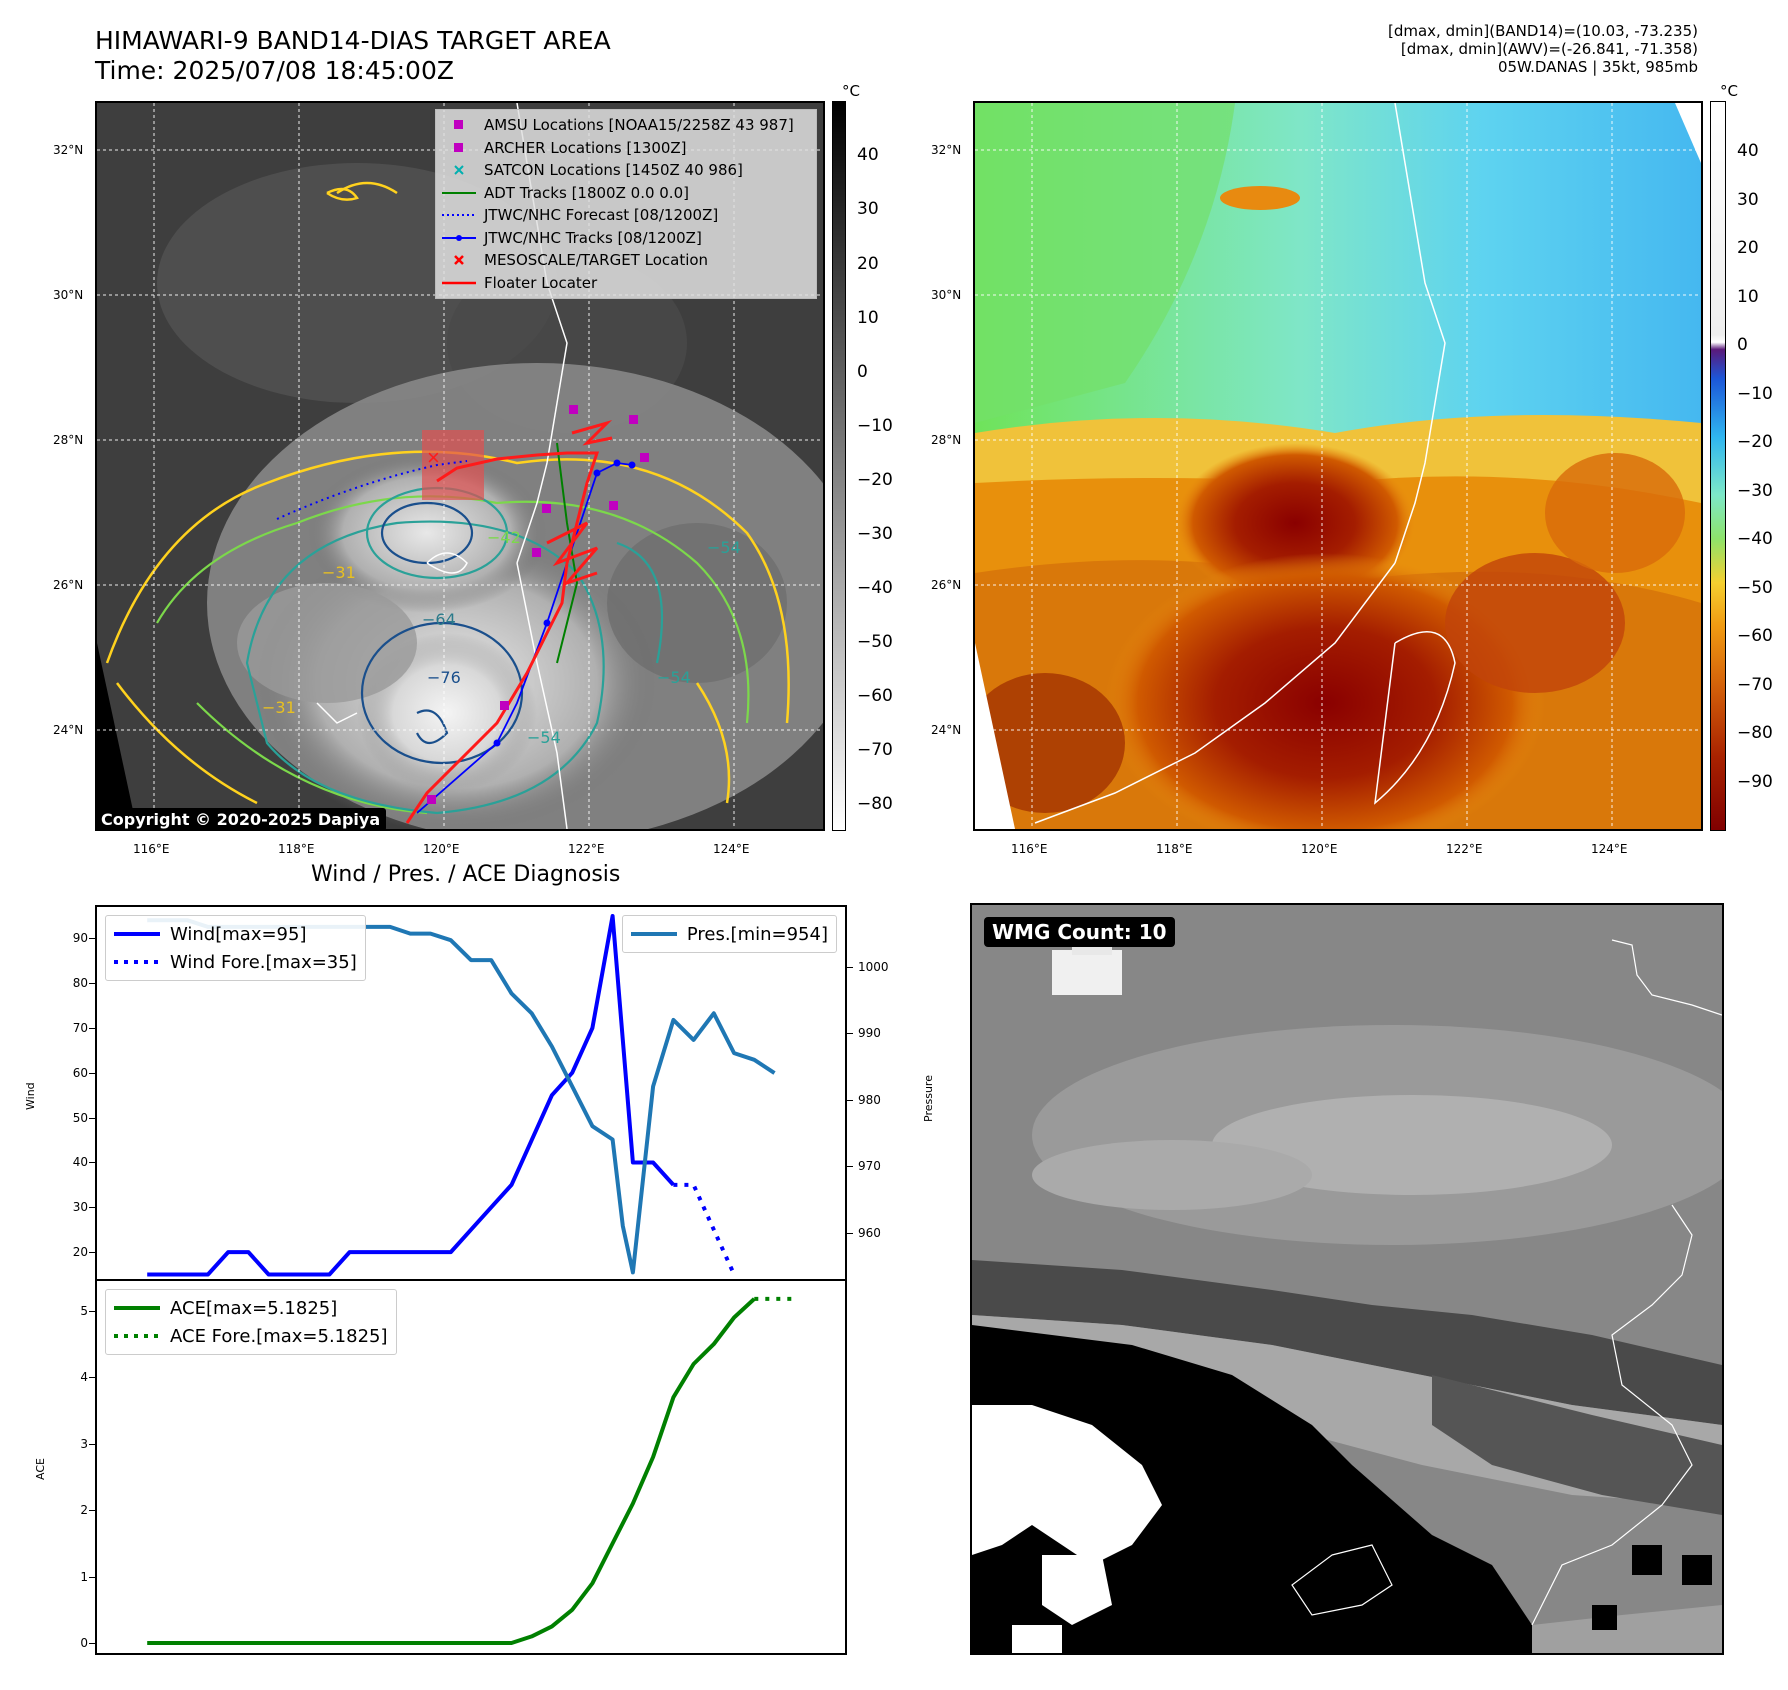 The width and height of the screenshot is (1788, 1690). I want to click on legend-item-wind-fore: Wind Fore.[max=35], so click(235, 962).